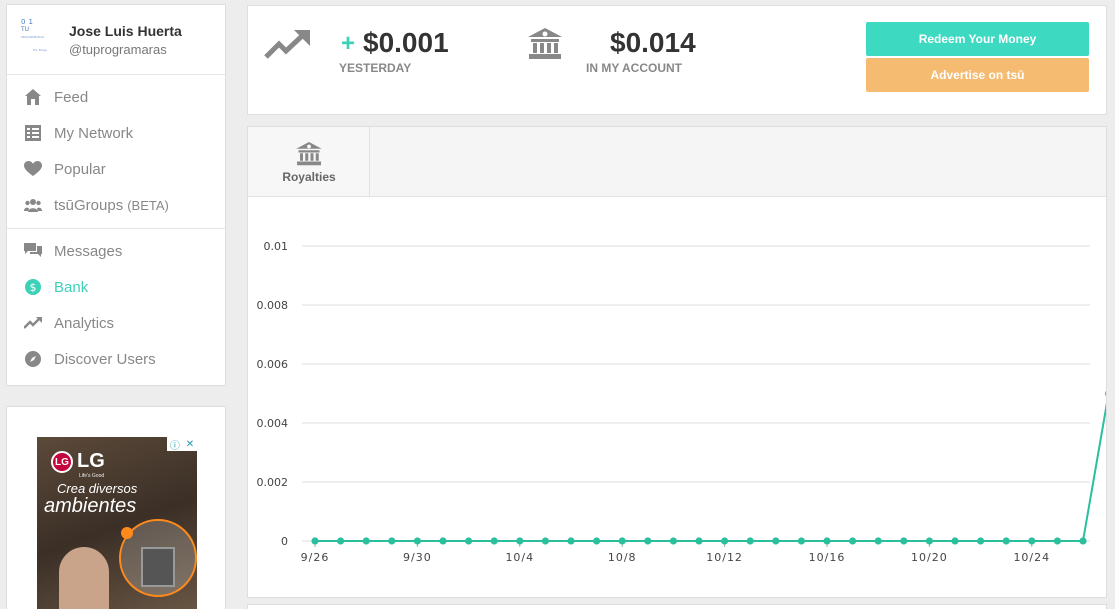  What do you see at coordinates (827, 557) in the screenshot?
I see `x-tick-label: 10/16` at bounding box center [827, 557].